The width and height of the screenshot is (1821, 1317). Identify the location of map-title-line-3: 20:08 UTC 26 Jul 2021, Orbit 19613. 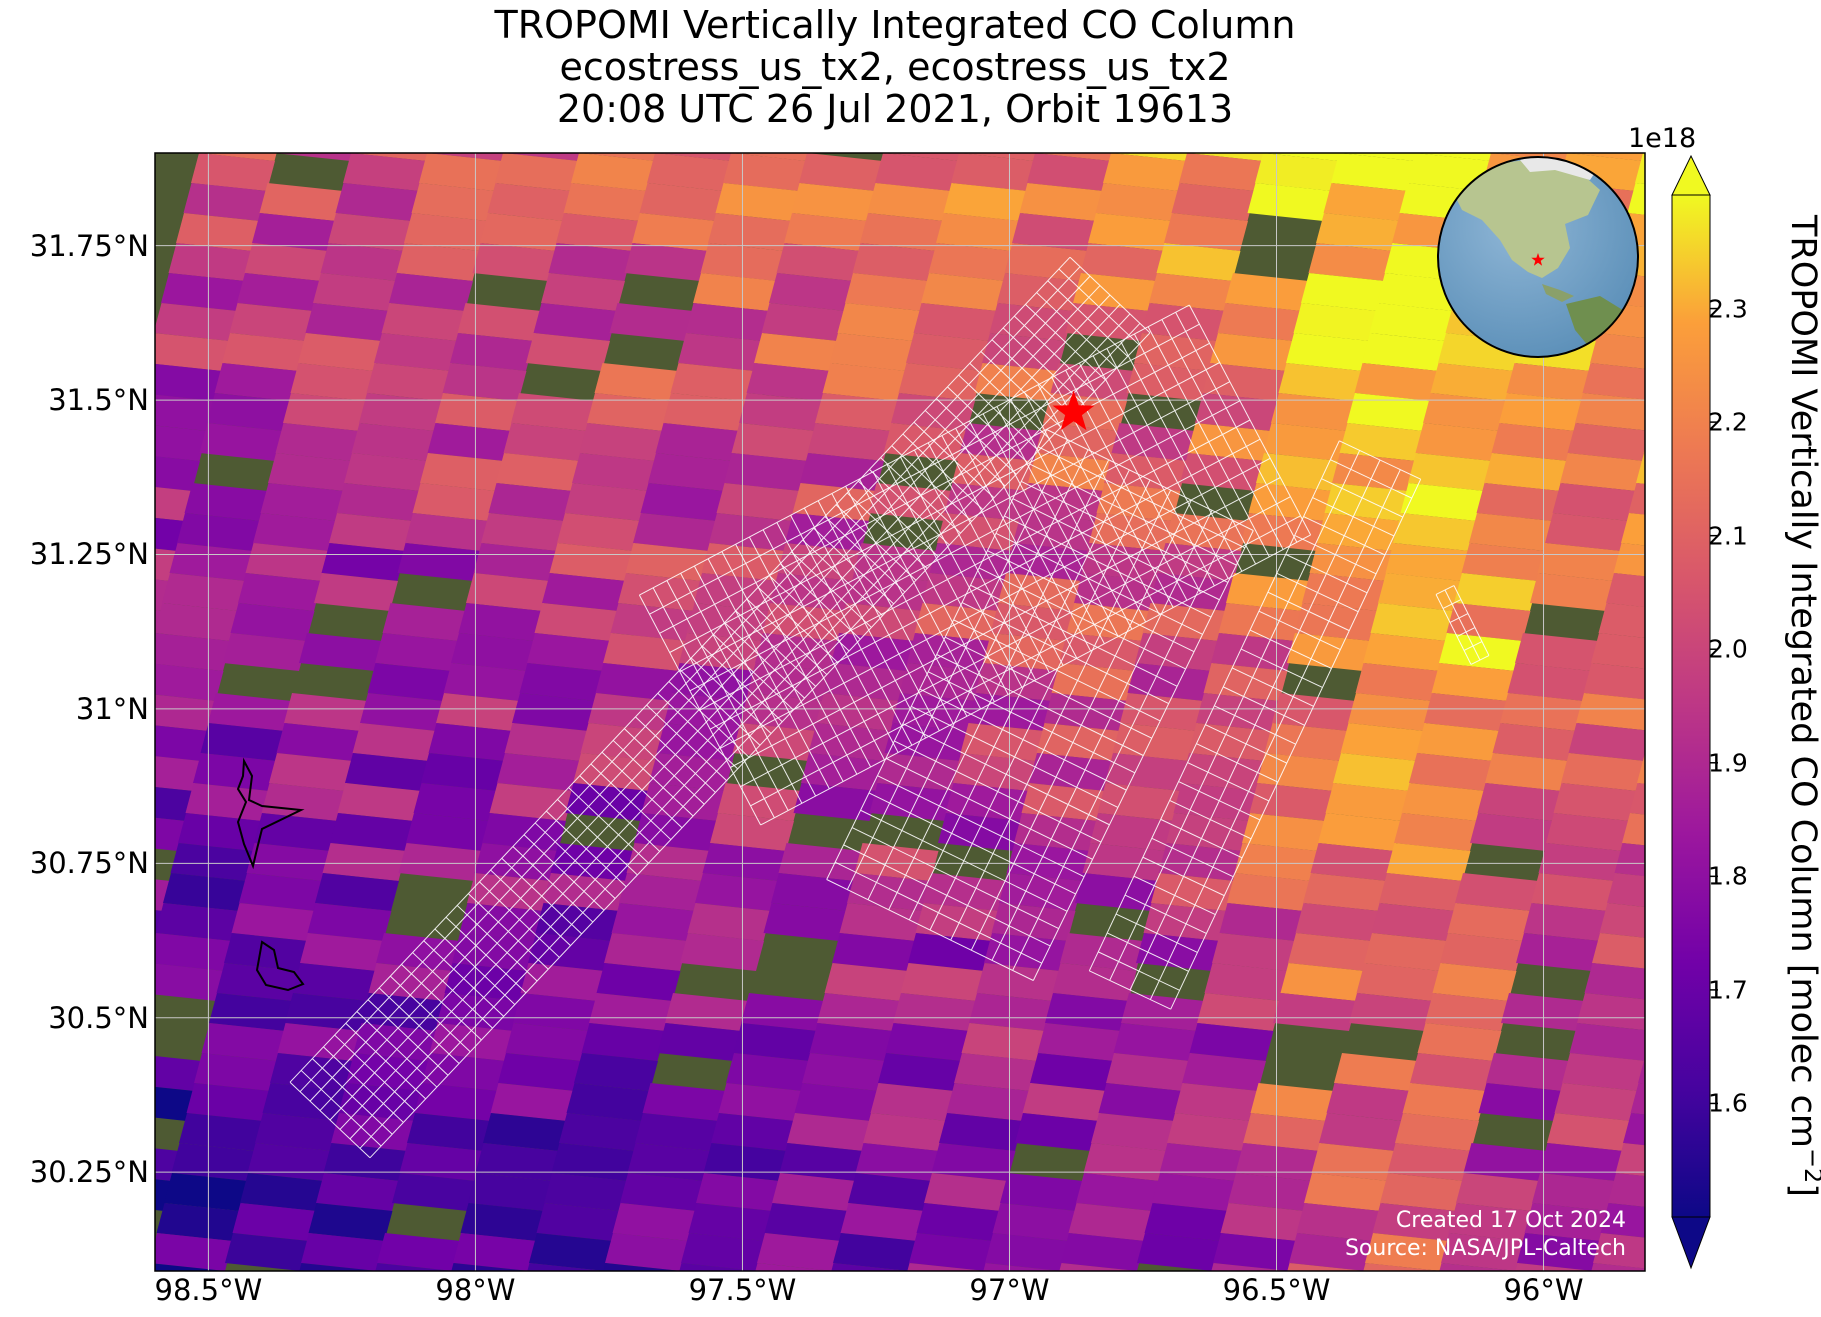
(895, 109).